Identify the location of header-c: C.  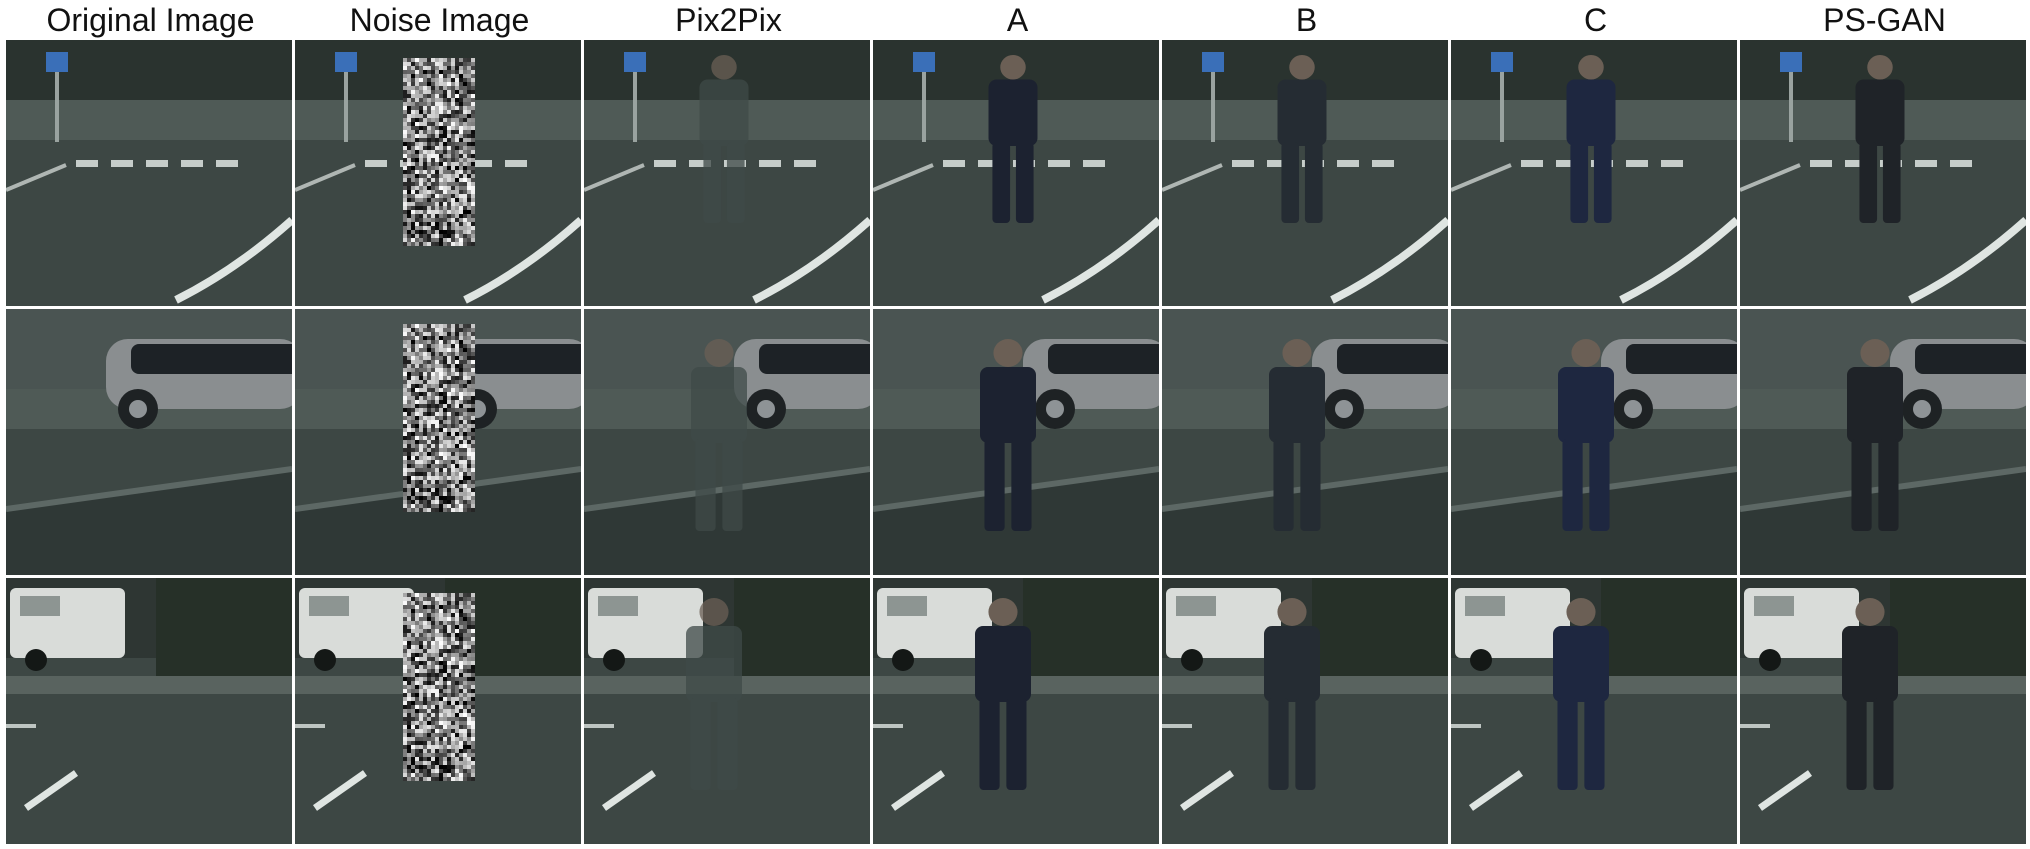
(1595, 20).